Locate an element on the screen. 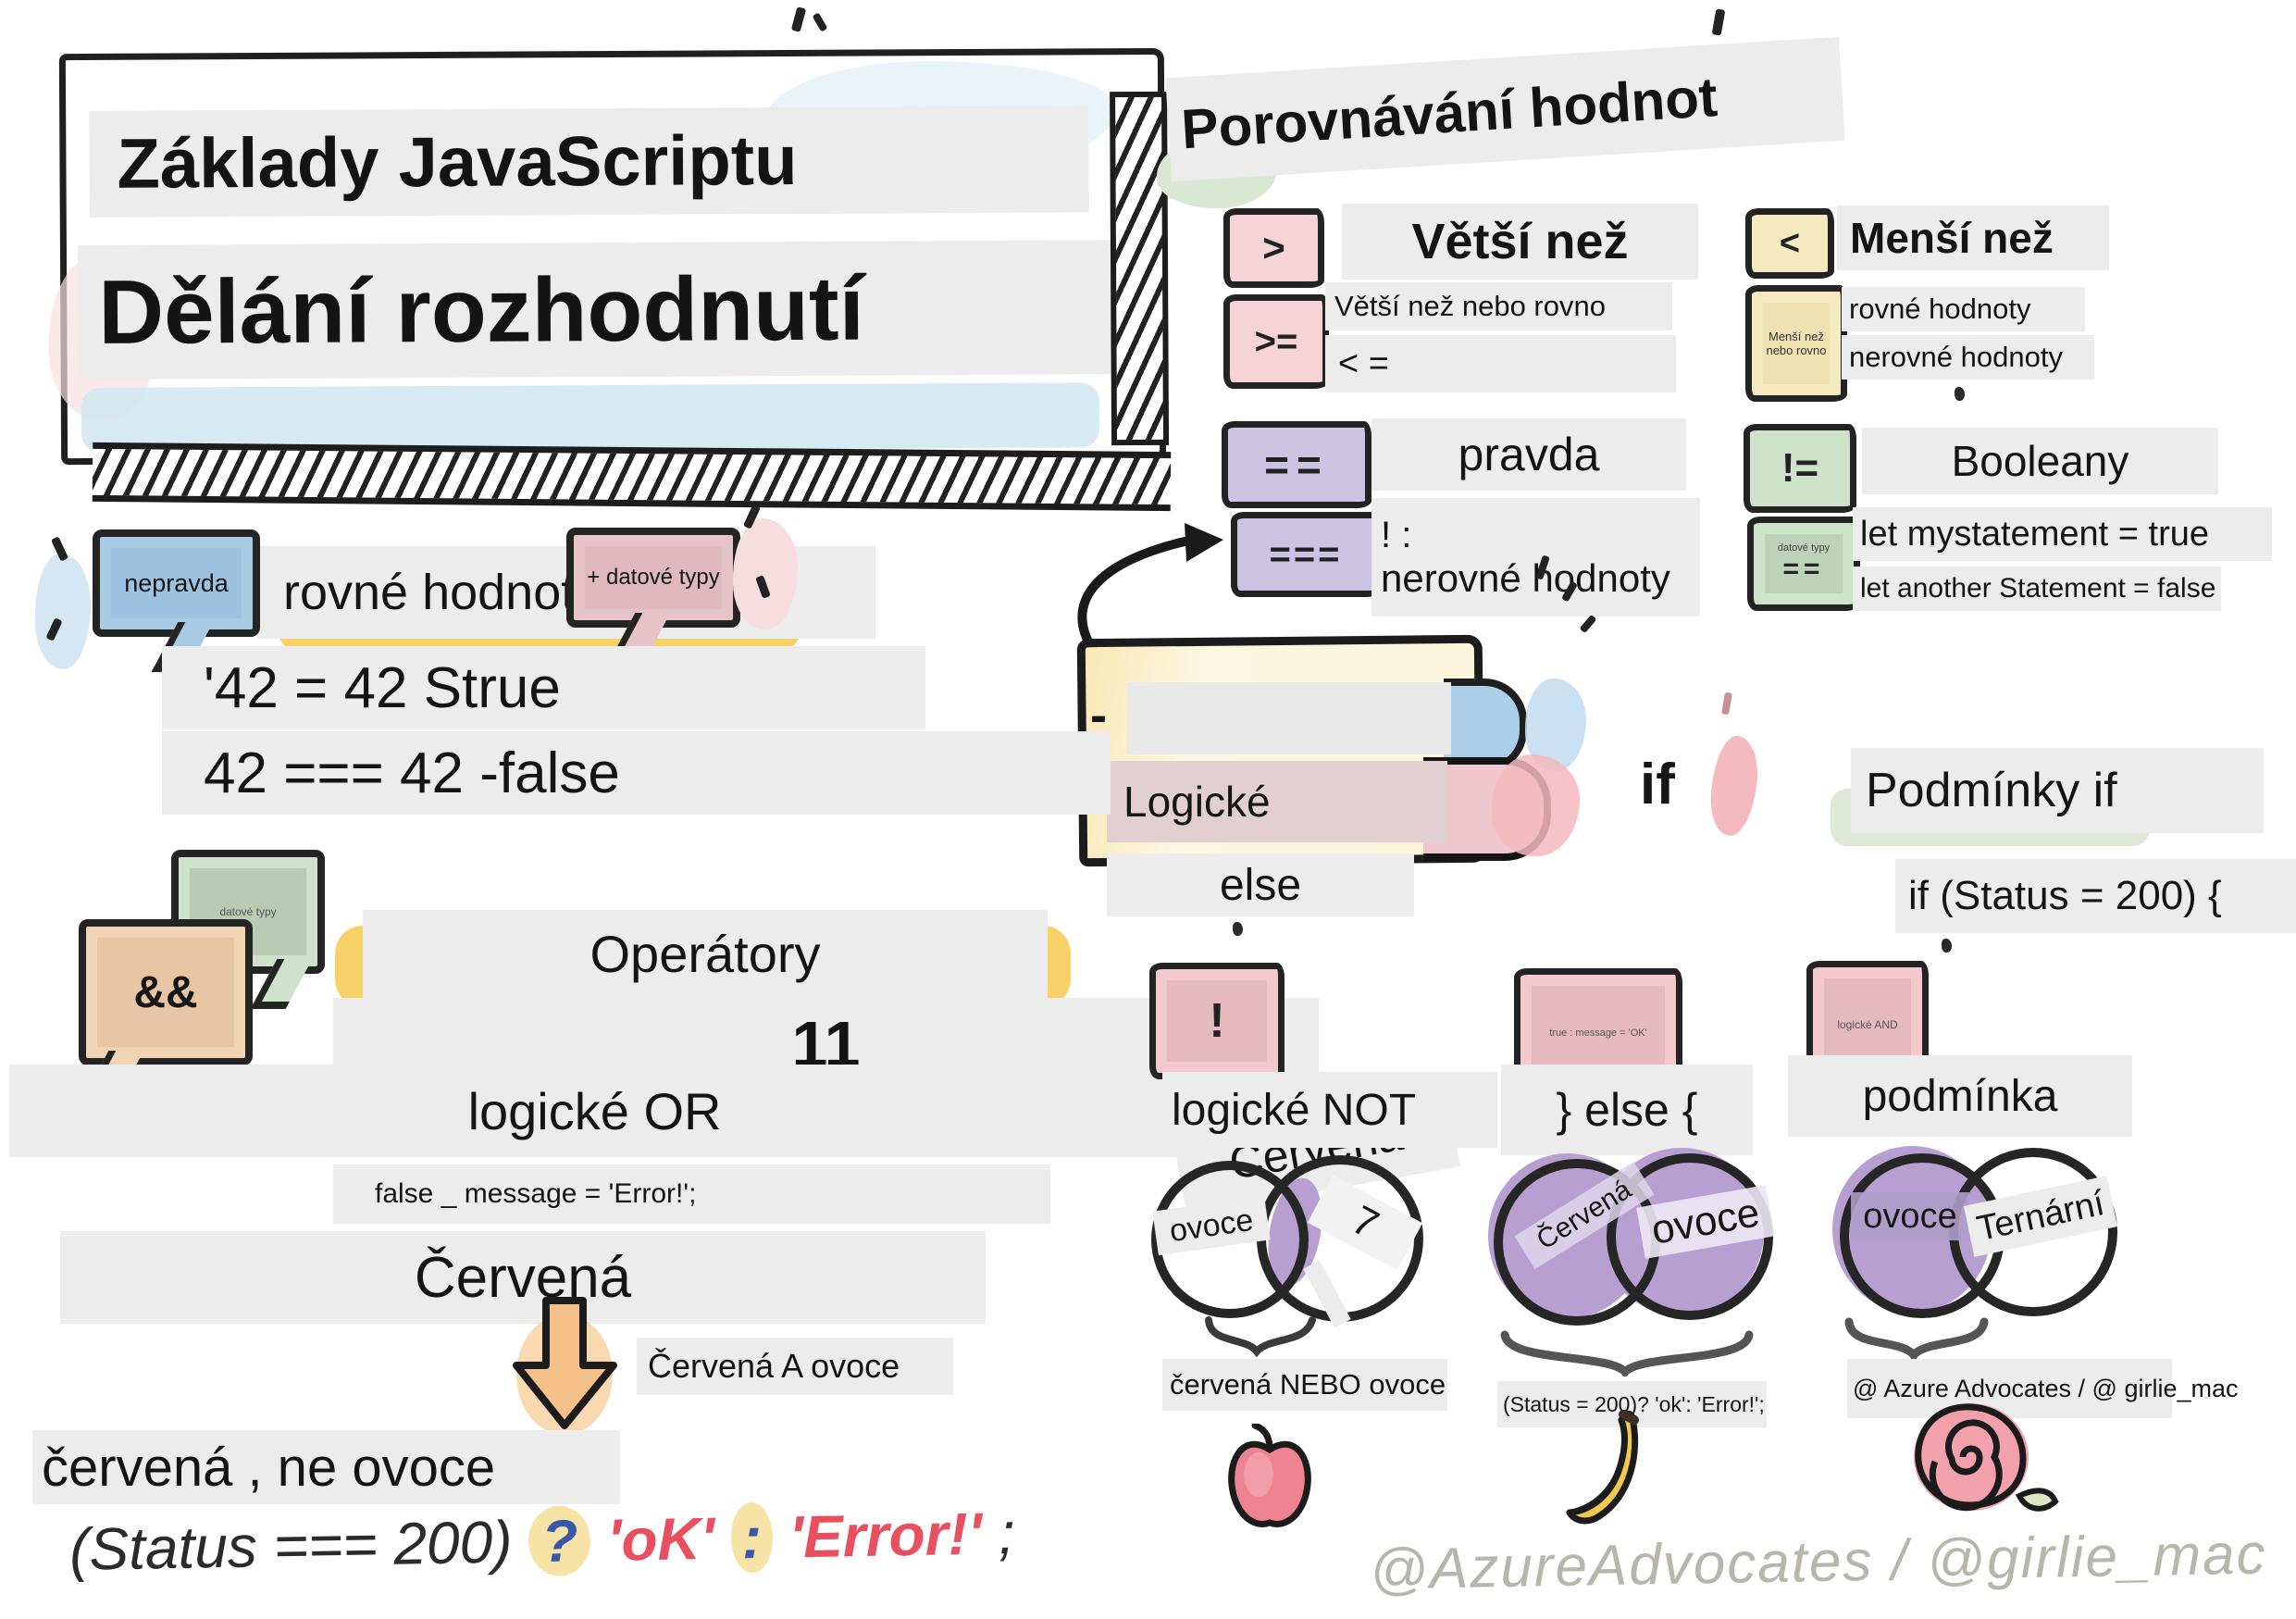  lte-label-2: nerovné hodnoty is located at coordinates (1968, 357).